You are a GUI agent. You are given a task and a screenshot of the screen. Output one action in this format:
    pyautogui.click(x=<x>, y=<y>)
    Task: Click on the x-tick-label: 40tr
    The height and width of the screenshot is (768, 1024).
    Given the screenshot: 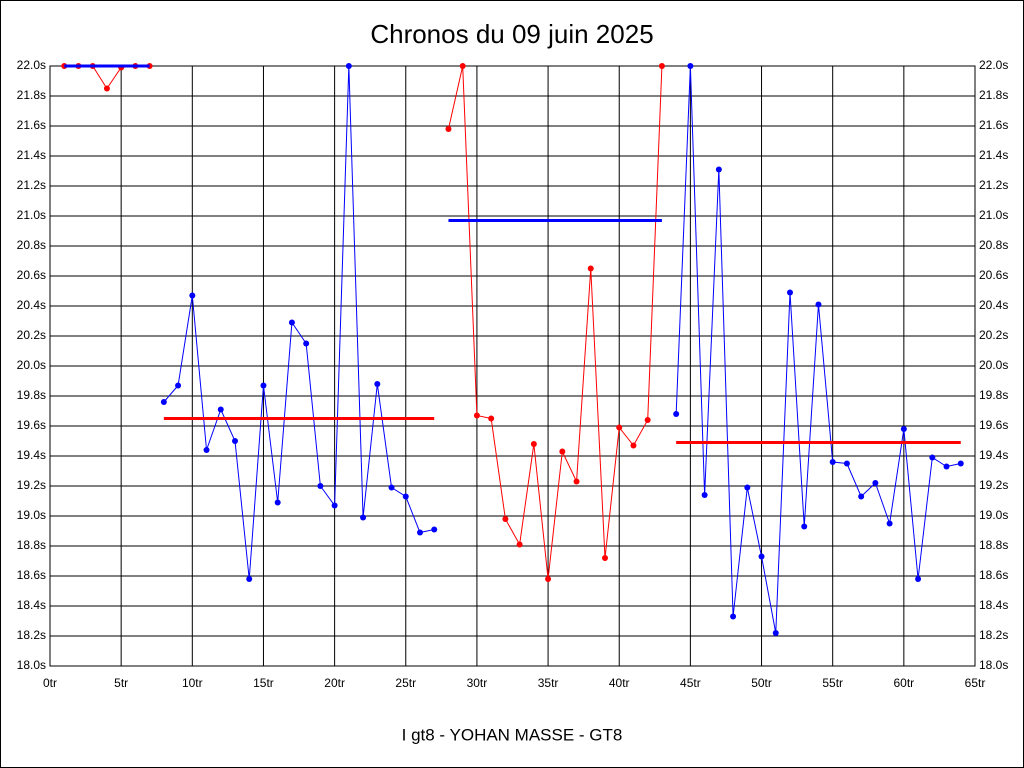 What is the action you would take?
    pyautogui.click(x=619, y=683)
    